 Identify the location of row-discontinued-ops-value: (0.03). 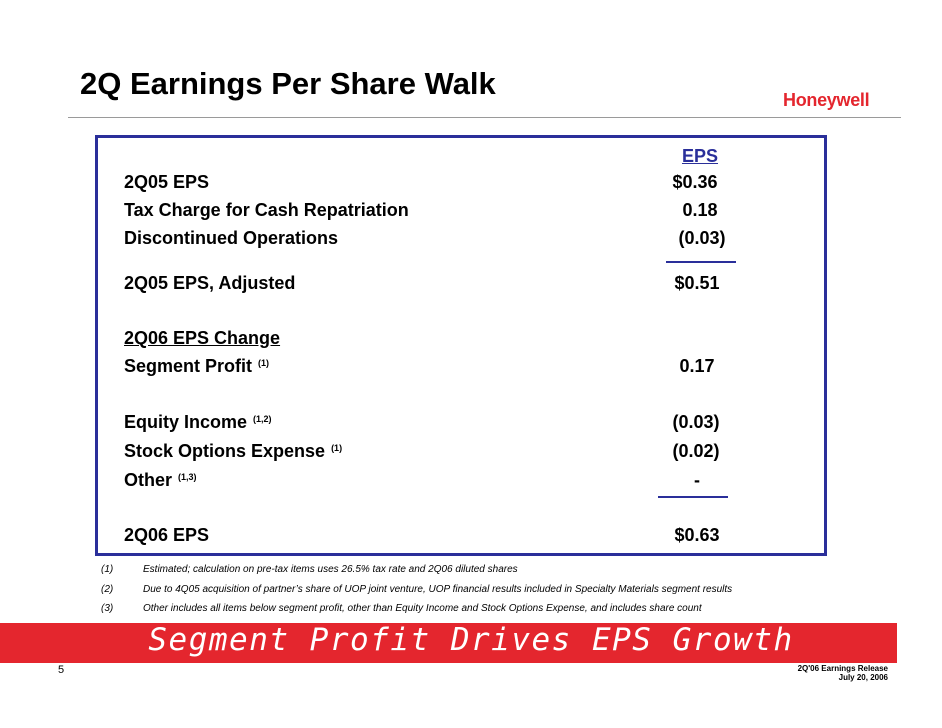
(702, 238).